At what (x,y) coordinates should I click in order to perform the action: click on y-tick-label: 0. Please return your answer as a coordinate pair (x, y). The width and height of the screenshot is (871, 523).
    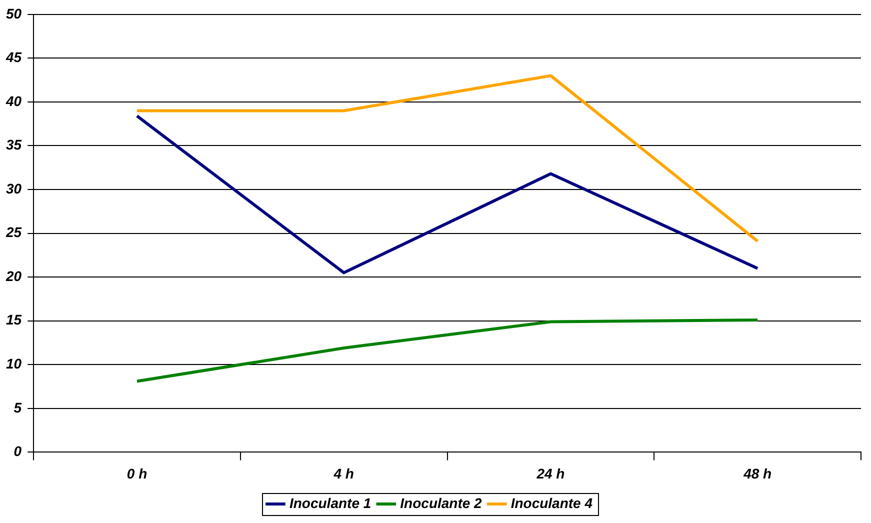
    Looking at the image, I should click on (18, 451).